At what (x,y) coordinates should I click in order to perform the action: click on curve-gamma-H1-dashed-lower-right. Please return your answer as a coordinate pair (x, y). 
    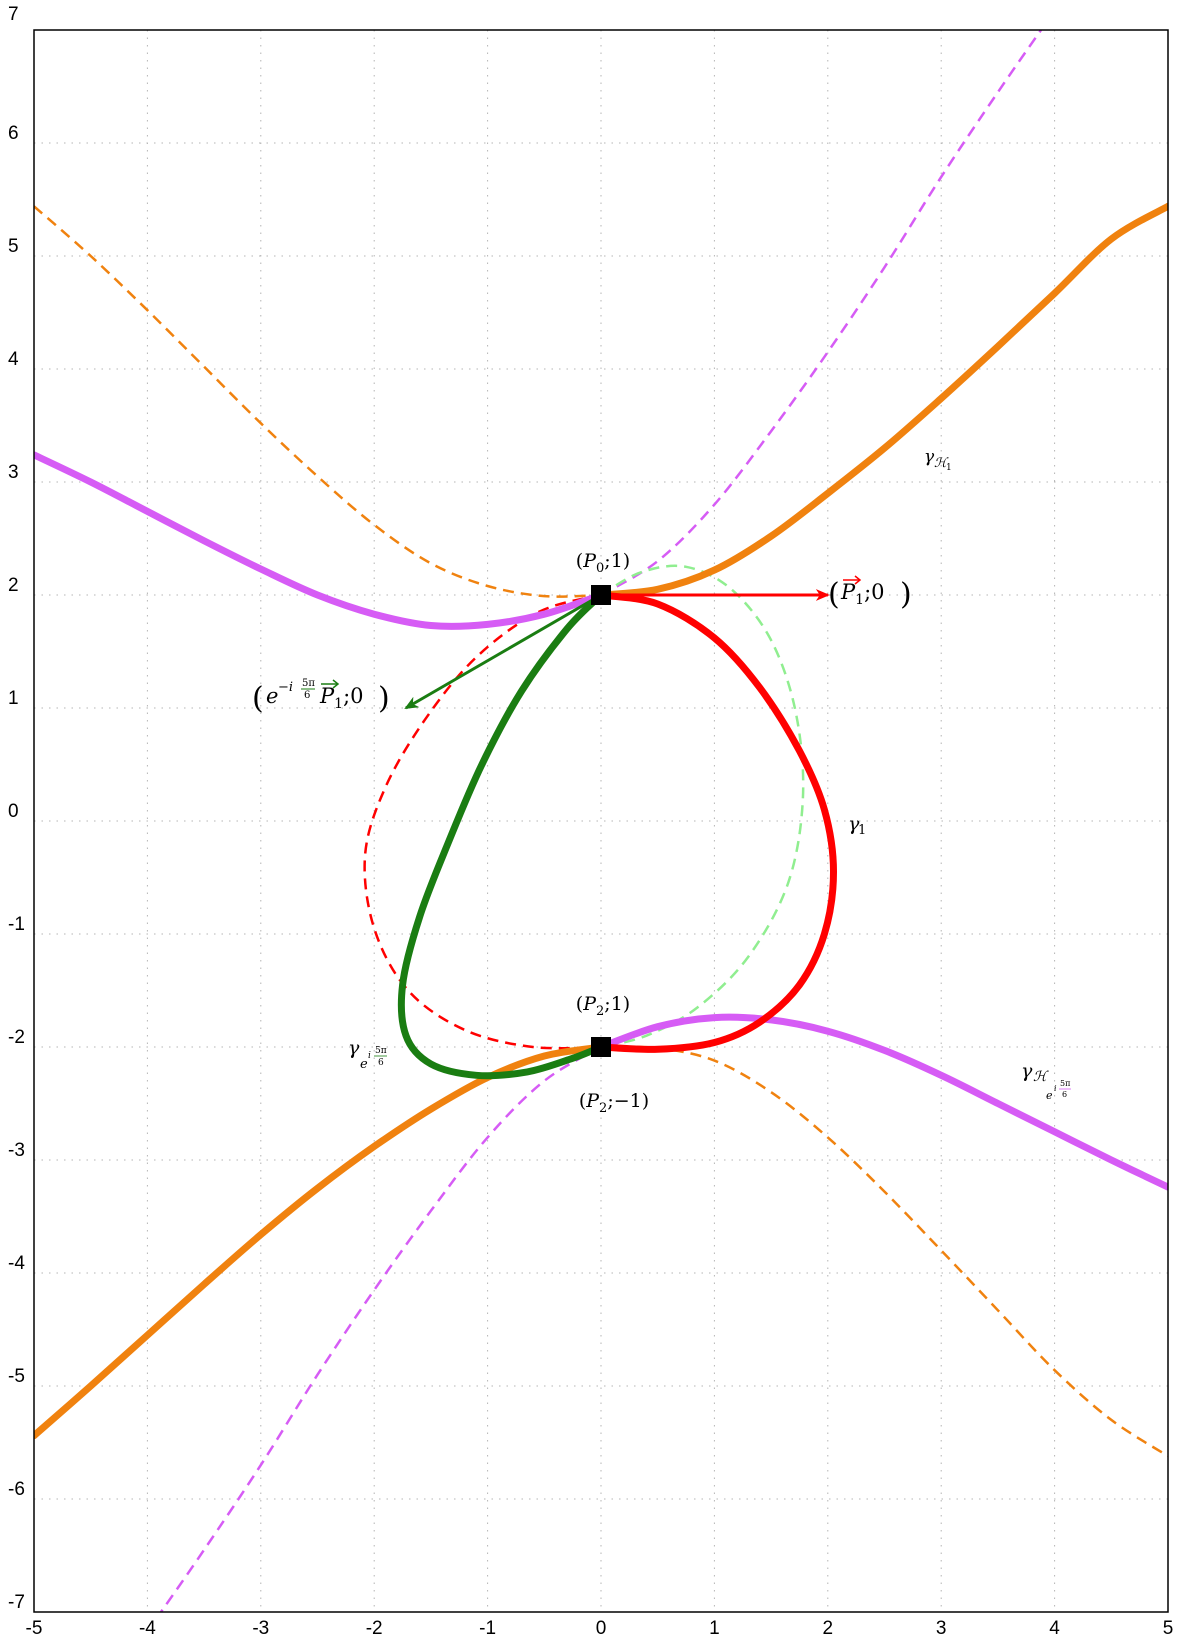
    Looking at the image, I should click on (884, 1251).